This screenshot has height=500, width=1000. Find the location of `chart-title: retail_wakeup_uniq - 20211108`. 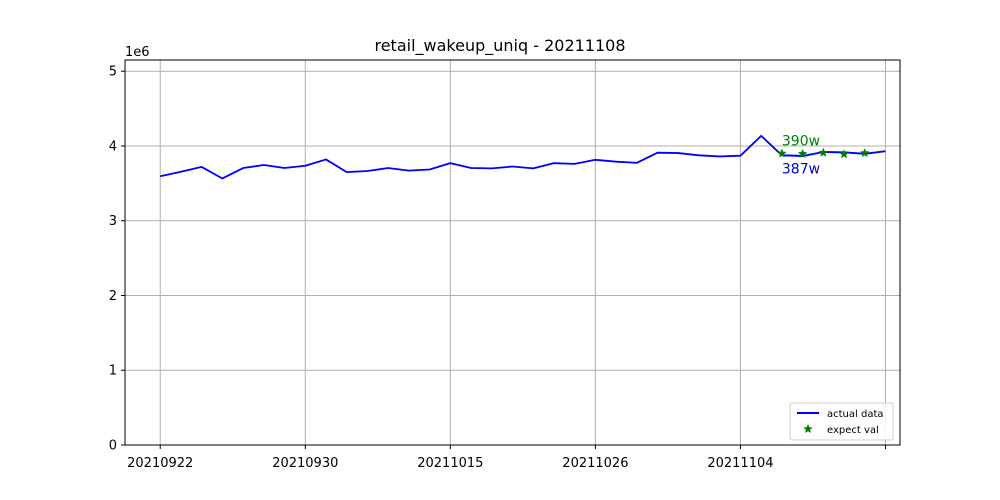

chart-title: retail_wakeup_uniq - 20211108 is located at coordinates (499, 46).